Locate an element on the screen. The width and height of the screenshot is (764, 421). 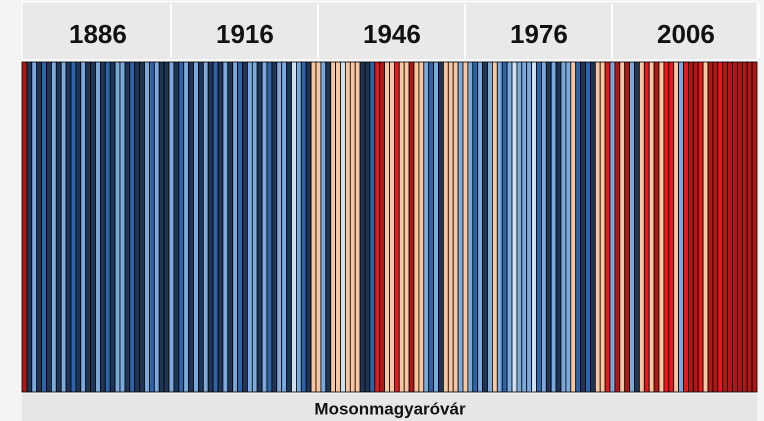
header-band is located at coordinates (389, 31).